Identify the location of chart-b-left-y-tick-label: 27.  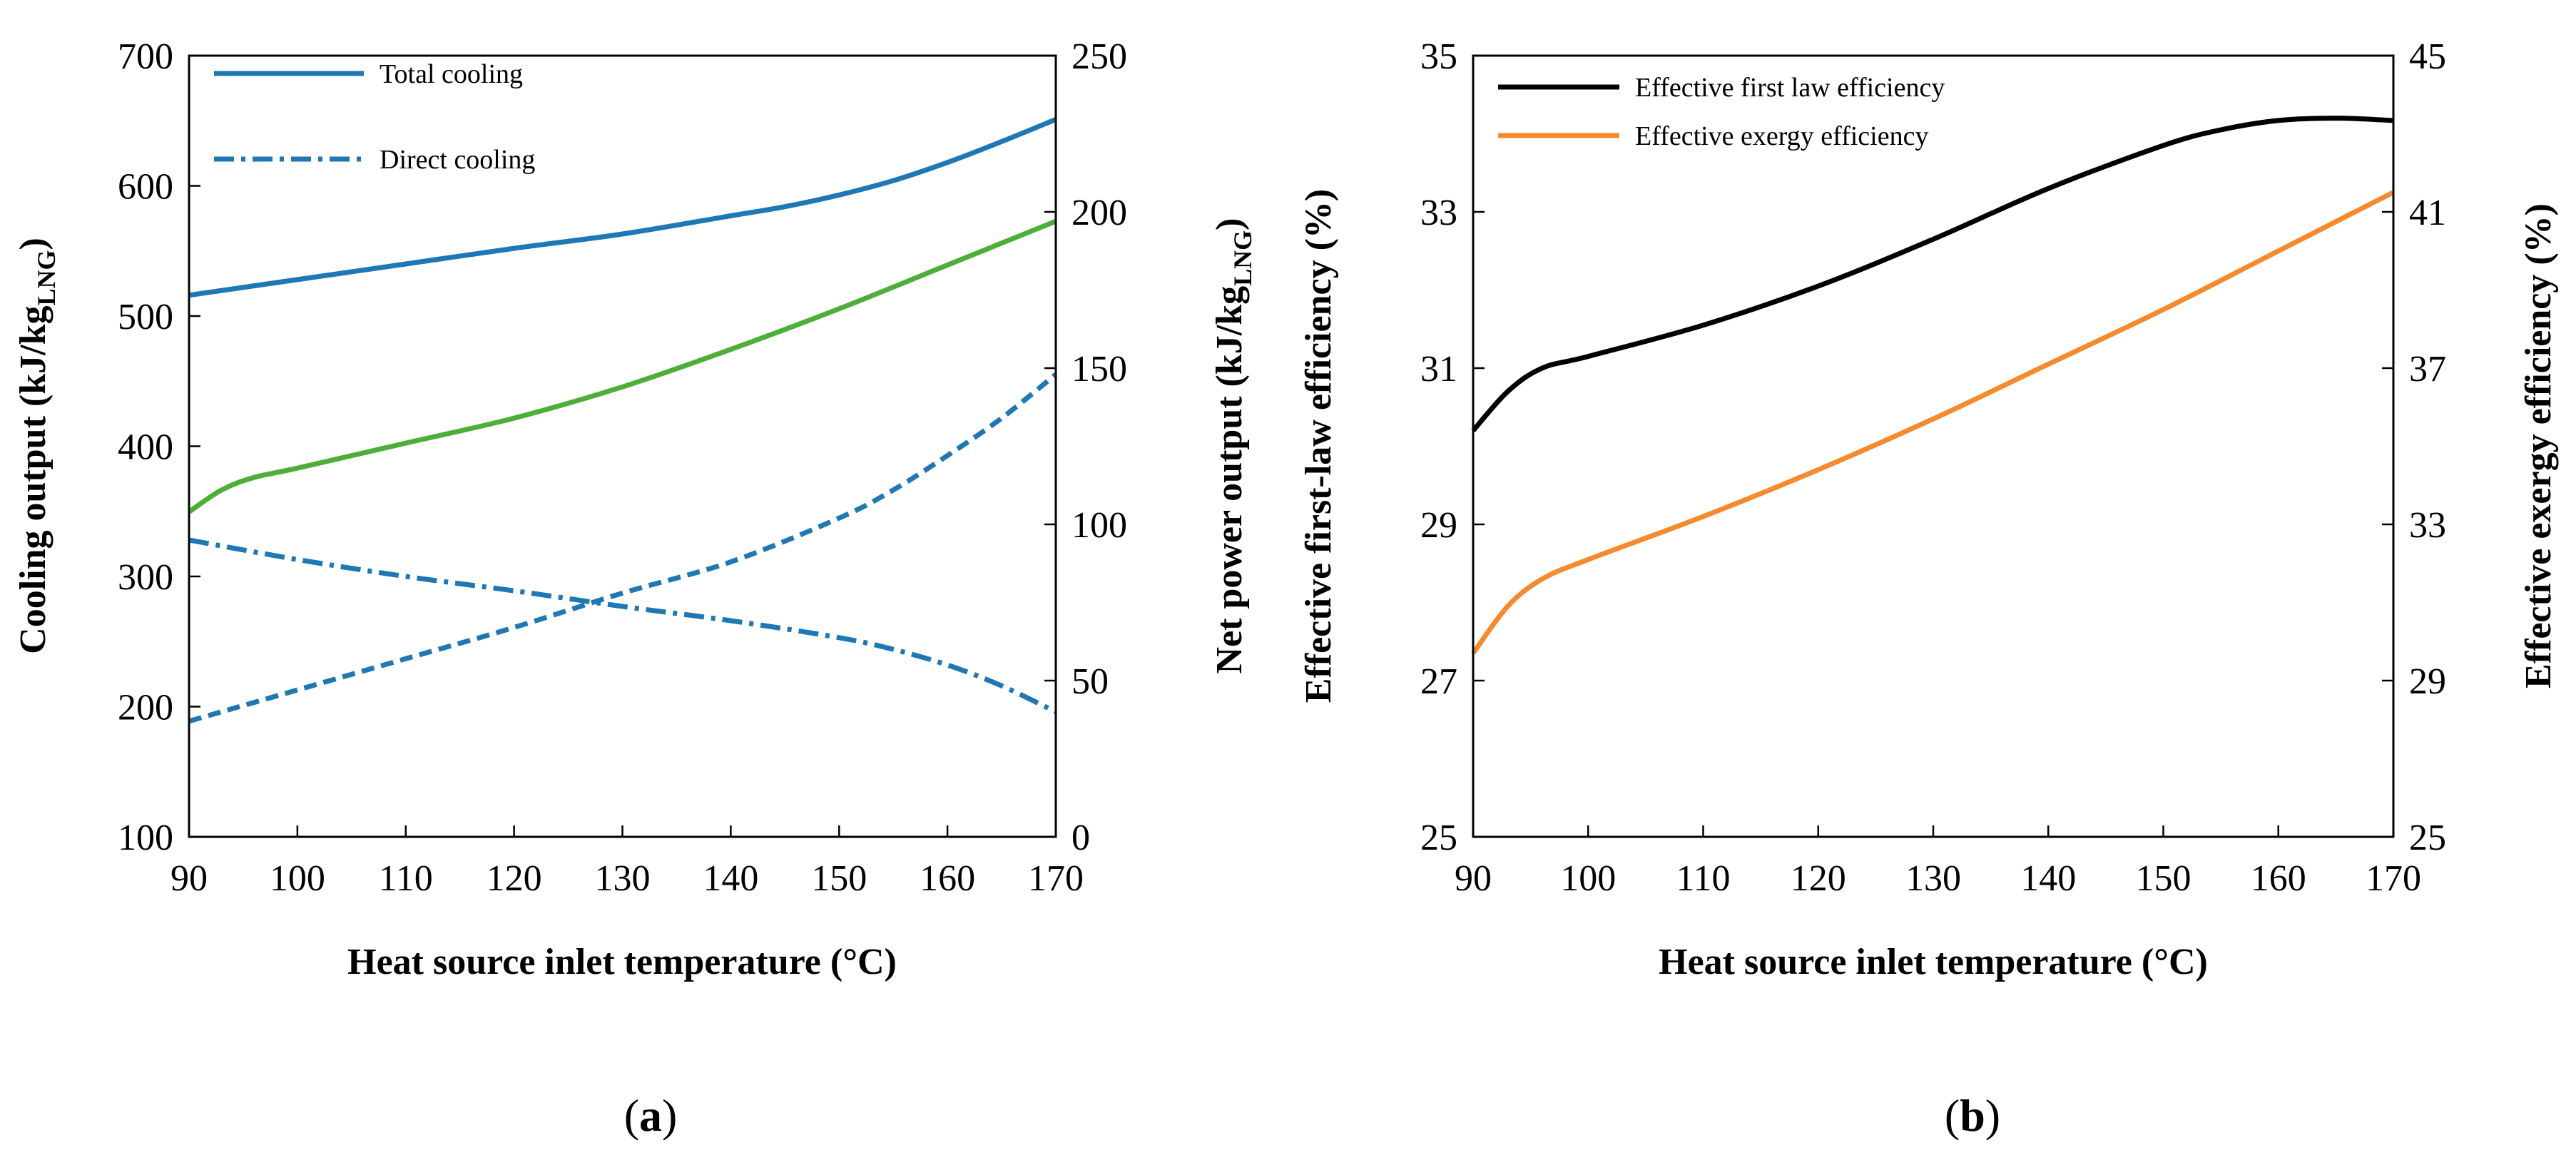
(1438, 681).